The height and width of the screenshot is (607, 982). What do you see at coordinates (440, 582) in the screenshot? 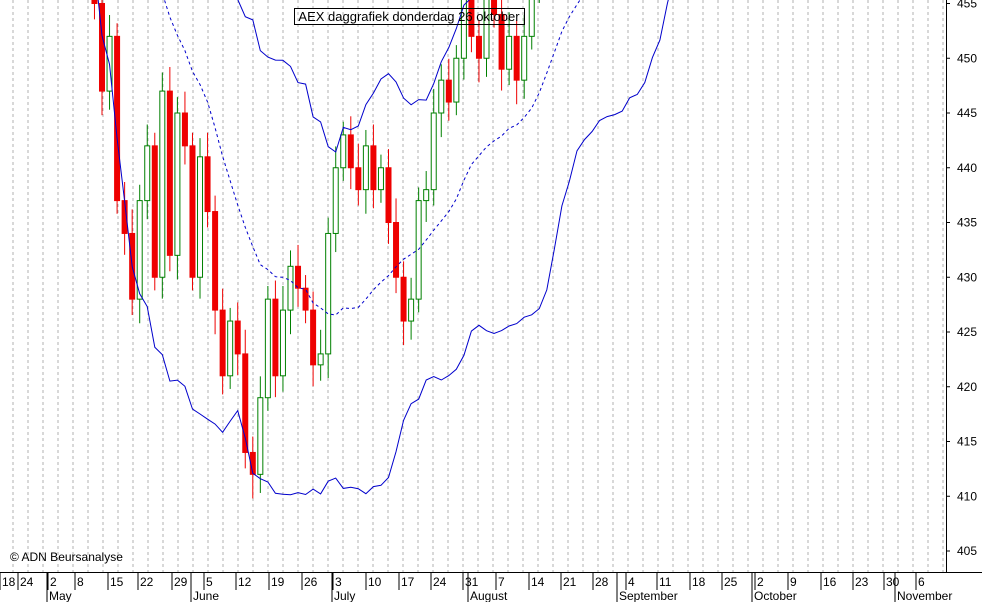
I see `x-tick-label-14: 24` at bounding box center [440, 582].